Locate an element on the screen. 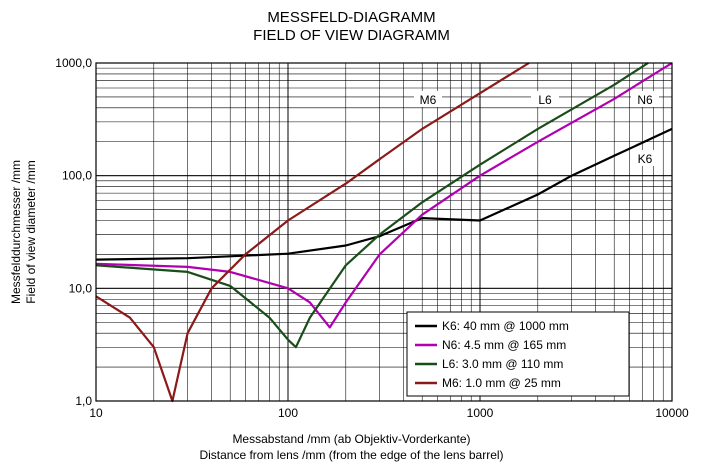 This screenshot has width=703, height=464. y-axis-label-line-2: Field of view diameter /mm is located at coordinates (31, 231).